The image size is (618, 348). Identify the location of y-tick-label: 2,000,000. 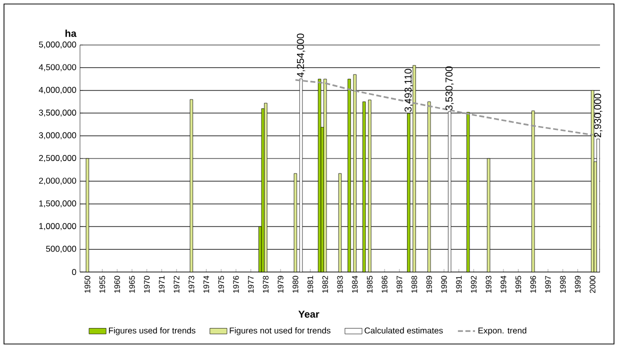
(57, 181).